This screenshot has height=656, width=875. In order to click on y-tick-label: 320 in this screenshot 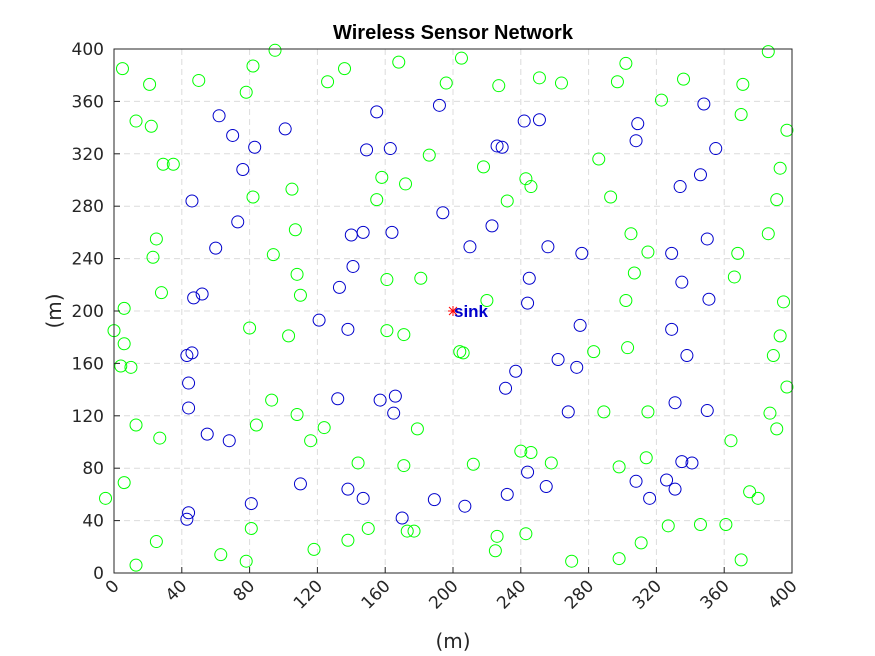, I will do `click(88, 155)`.